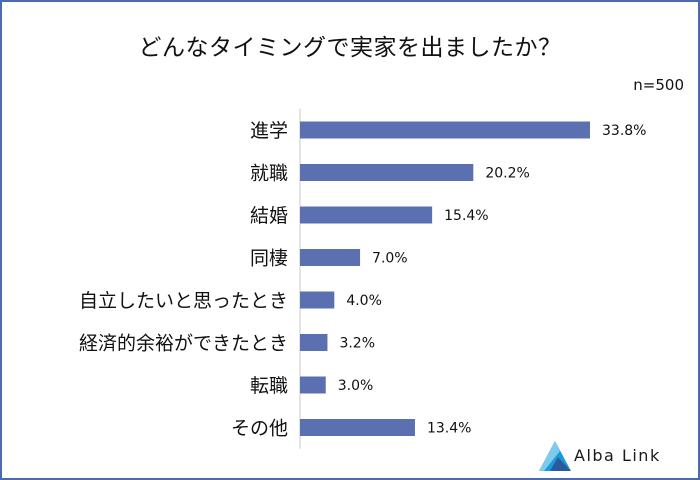  What do you see at coordinates (357, 344) in the screenshot?
I see `value-label: 3.2%` at bounding box center [357, 344].